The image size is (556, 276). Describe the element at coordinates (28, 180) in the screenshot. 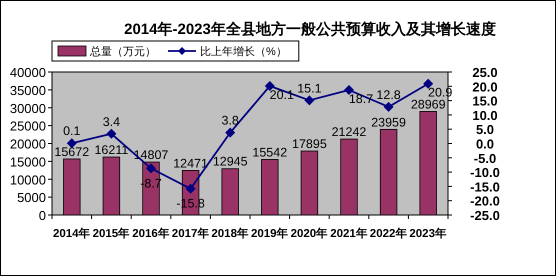

I see `y-tick-label: 10000` at that location.